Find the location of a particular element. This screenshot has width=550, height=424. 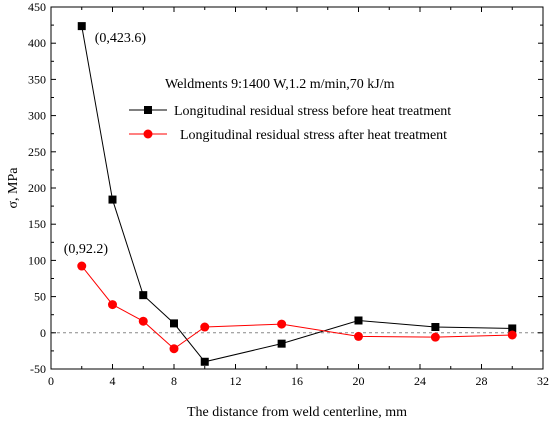

y-tick-label: 150 is located at coordinates (37, 224).